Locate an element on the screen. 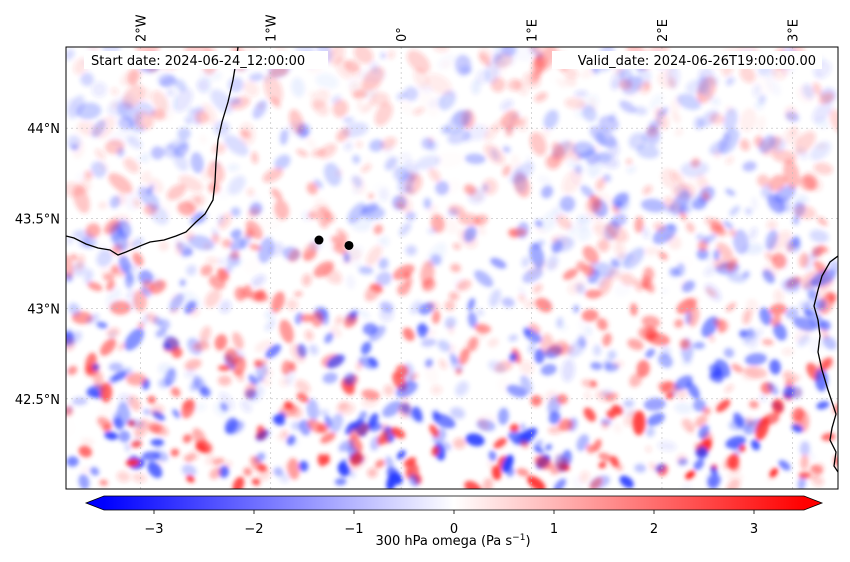  lat-label: 43°N is located at coordinates (43, 310).